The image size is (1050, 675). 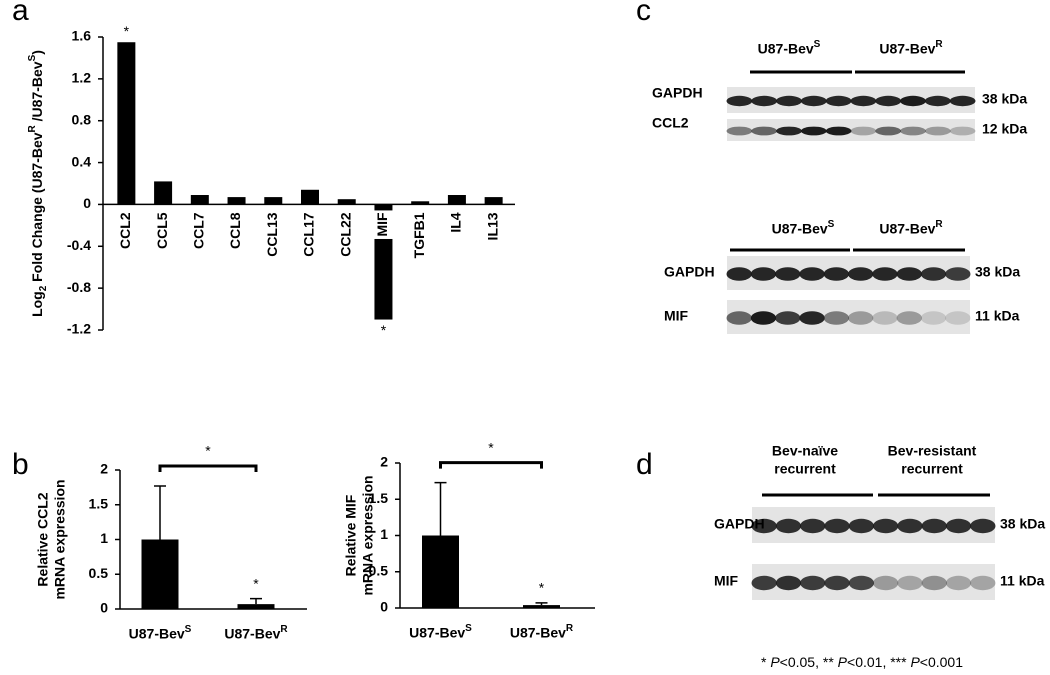 What do you see at coordinates (82, 161) in the screenshot?
I see `y-tick-label: 0.4` at bounding box center [82, 161].